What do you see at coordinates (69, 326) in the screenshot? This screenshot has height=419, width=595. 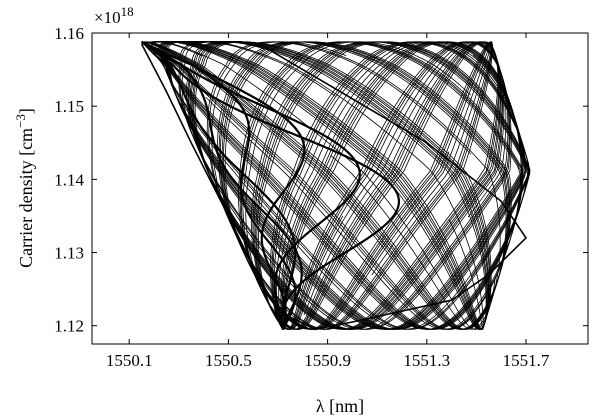 I see `y-tick-label: 1.12` at bounding box center [69, 326].